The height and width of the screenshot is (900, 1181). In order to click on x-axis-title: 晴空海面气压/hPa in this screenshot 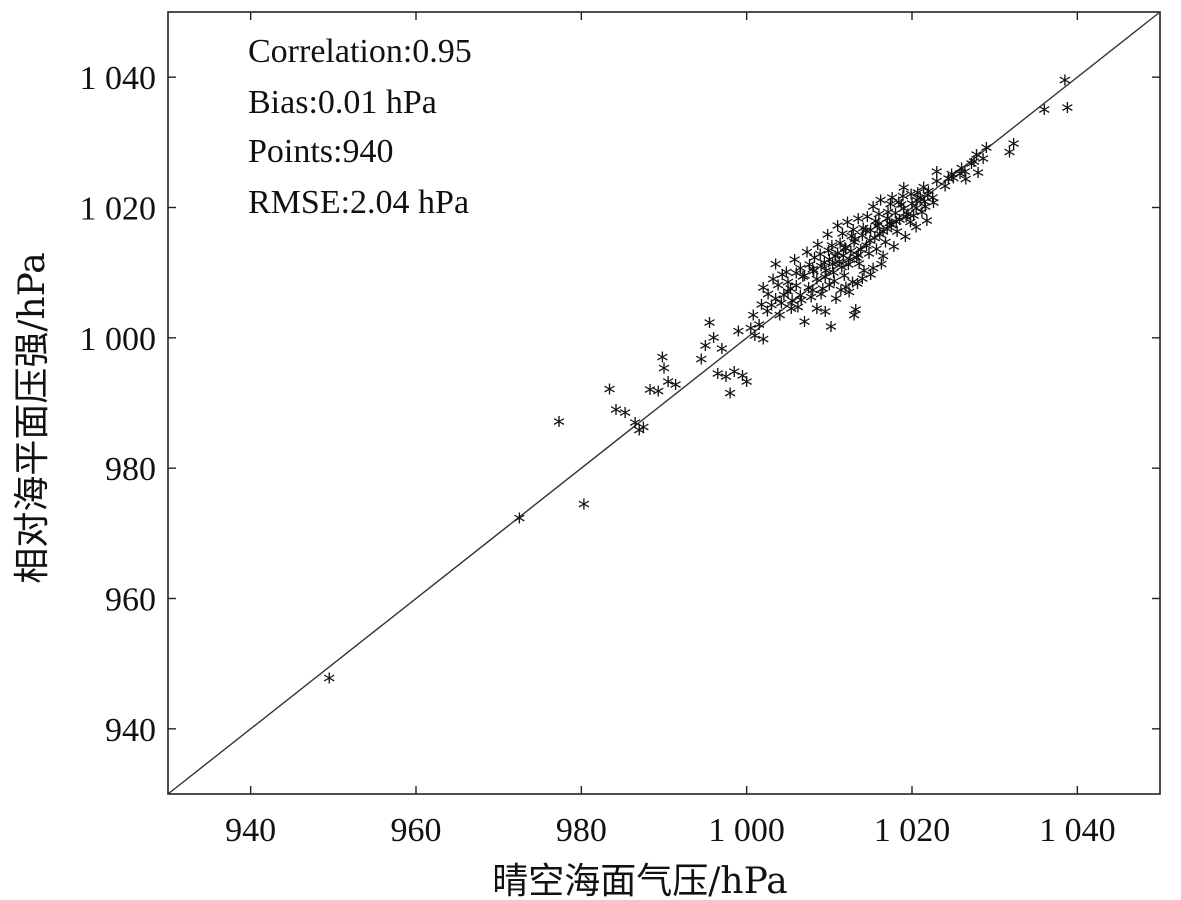, I will do `click(639, 880)`.